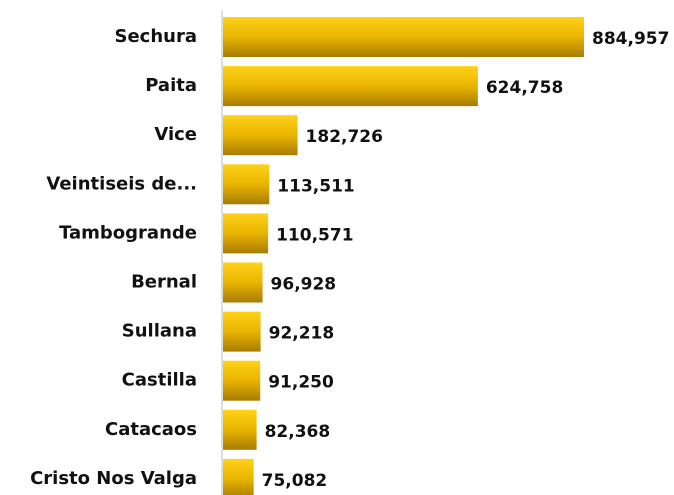 Image resolution: width=674 pixels, height=495 pixels. What do you see at coordinates (151, 429) in the screenshot?
I see `category-label: Catacaos` at bounding box center [151, 429].